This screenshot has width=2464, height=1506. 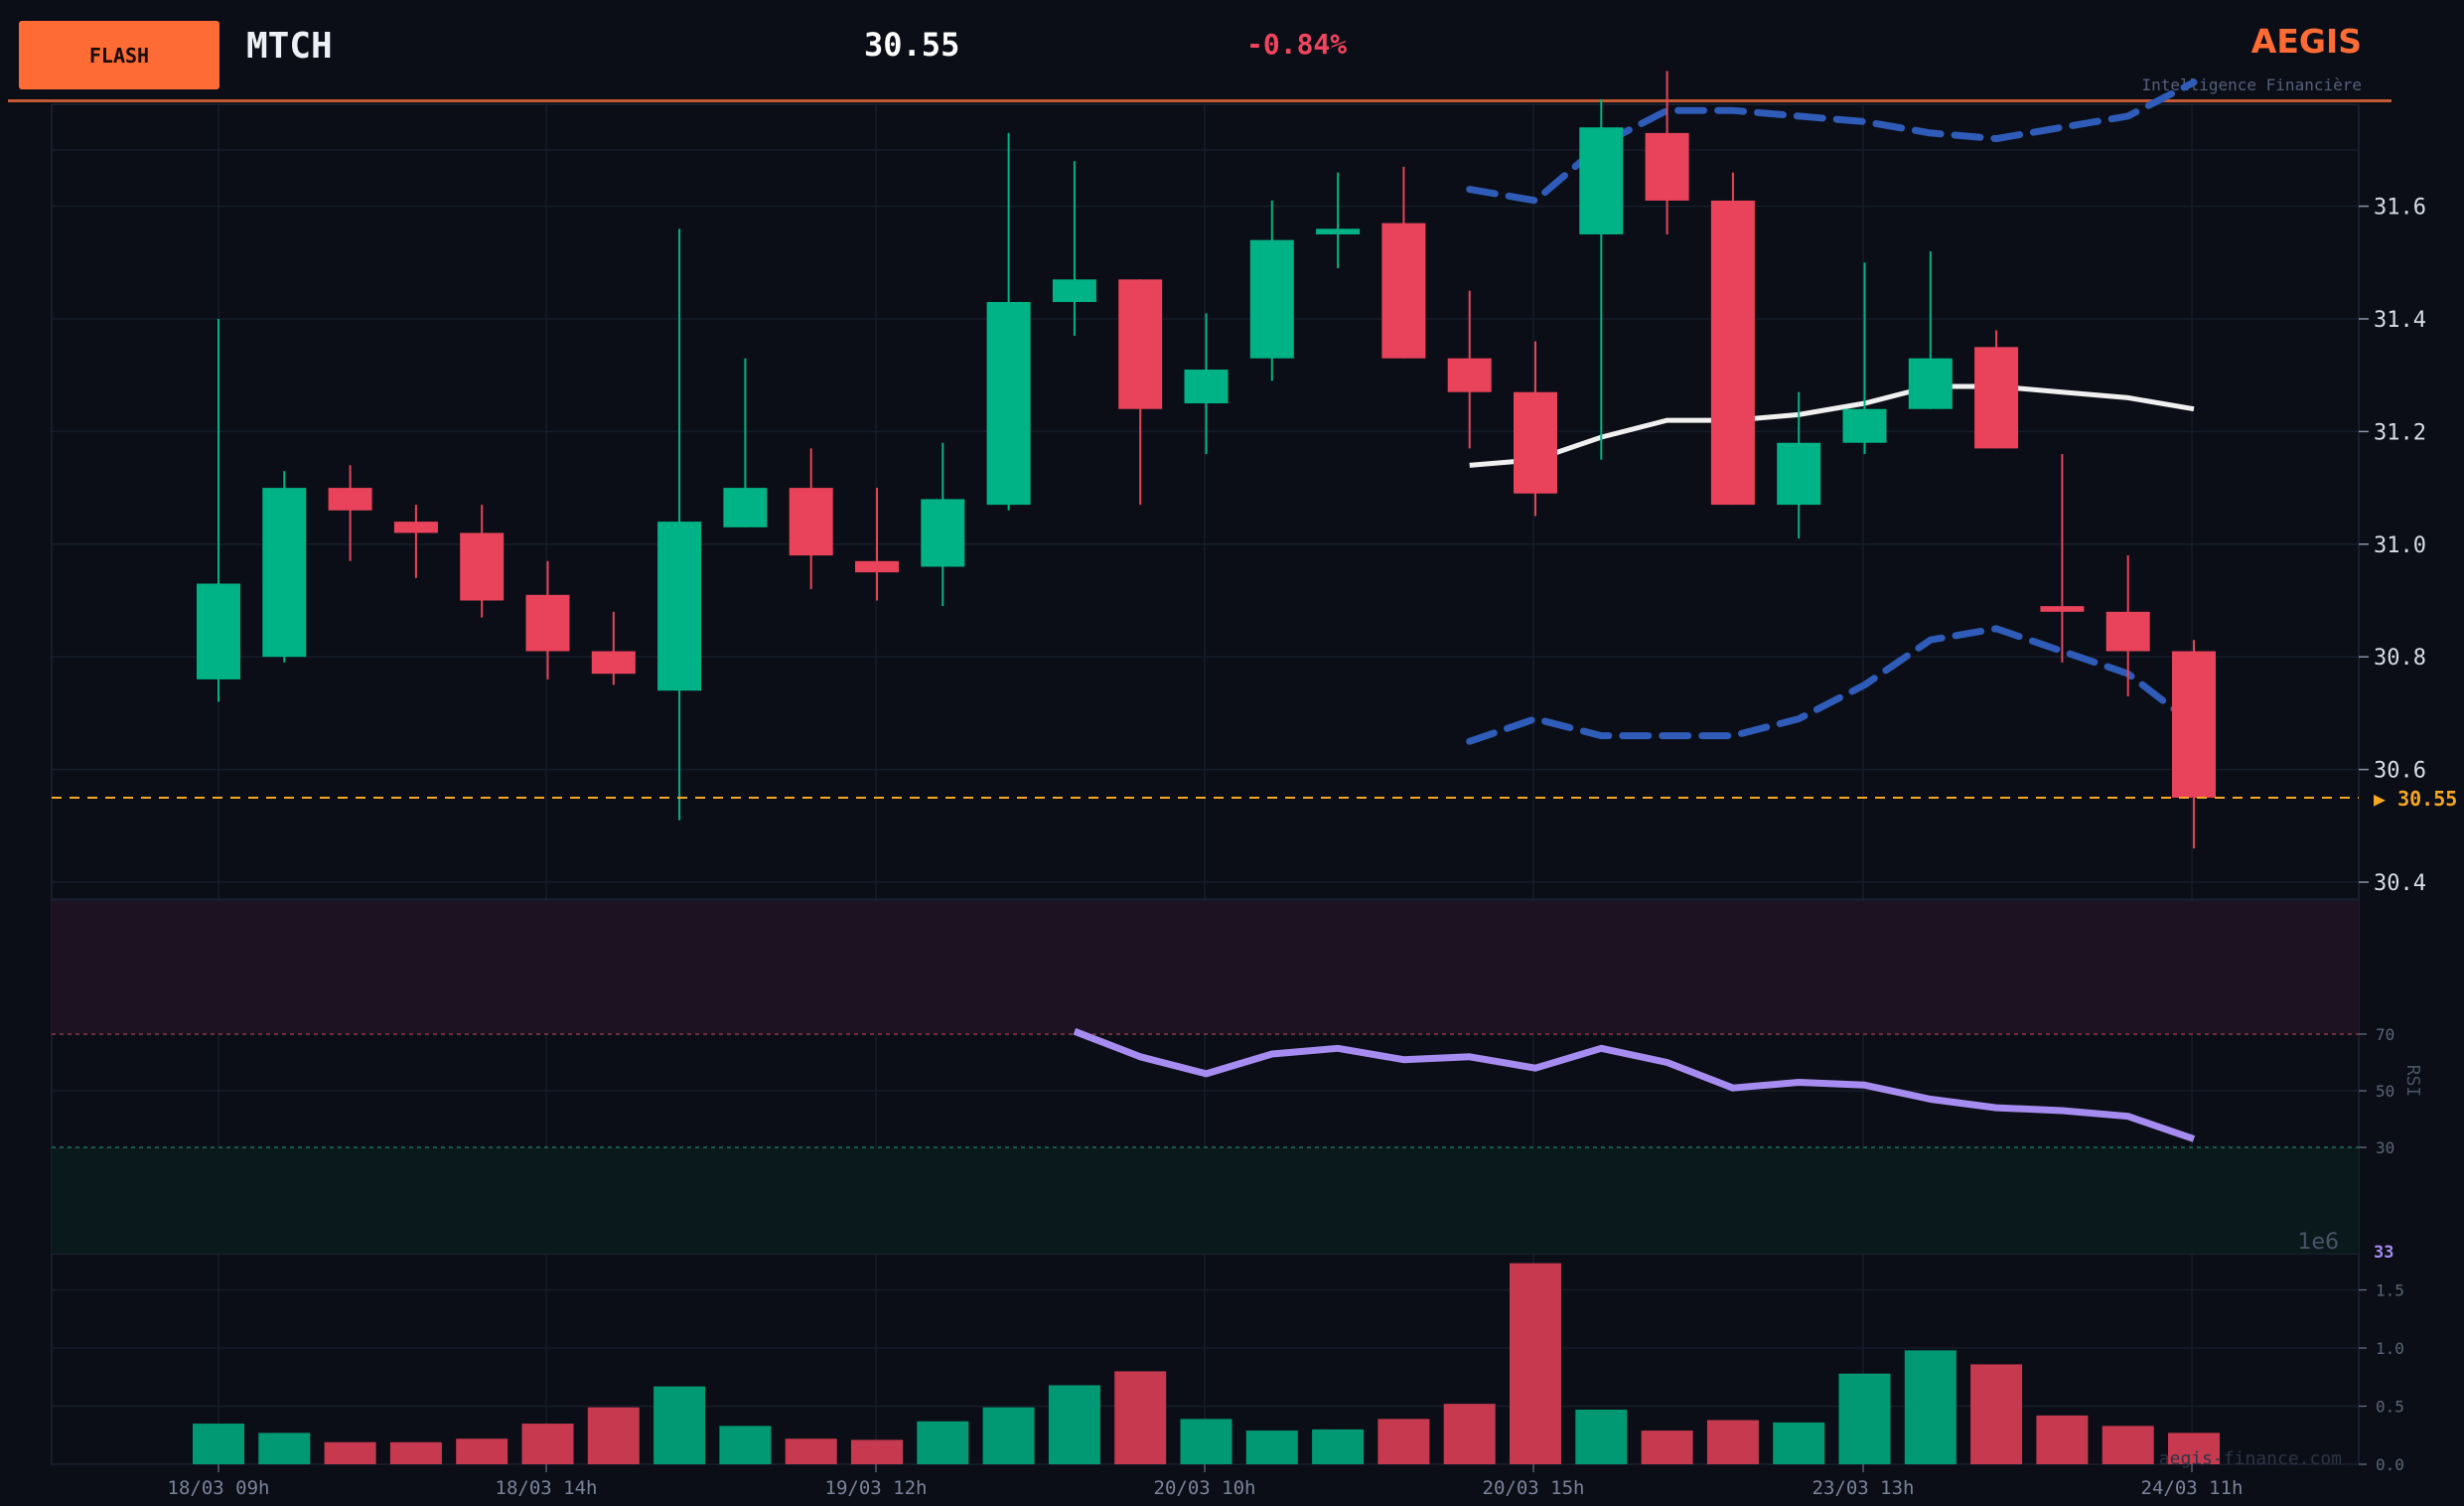 What do you see at coordinates (2306, 41) in the screenshot?
I see `brand-logo: AEGIS` at bounding box center [2306, 41].